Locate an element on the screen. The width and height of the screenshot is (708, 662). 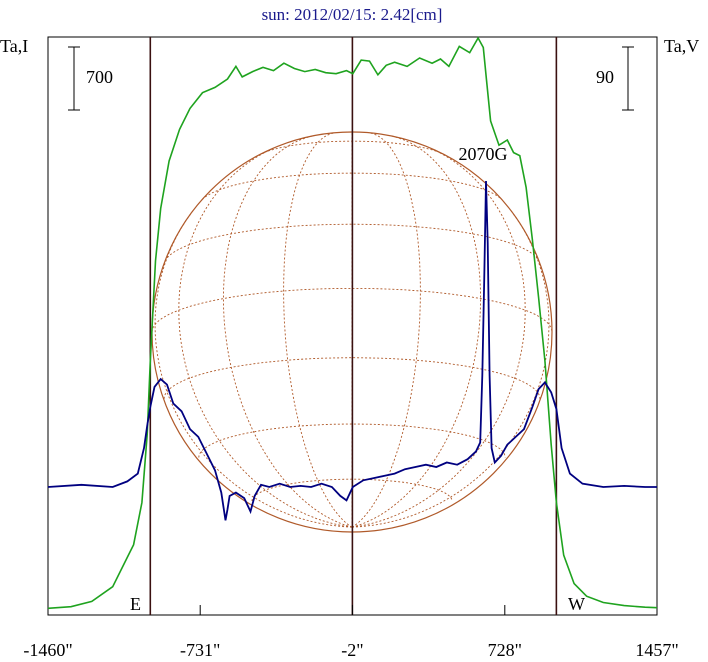
east-label: E is located at coordinates (135, 604).